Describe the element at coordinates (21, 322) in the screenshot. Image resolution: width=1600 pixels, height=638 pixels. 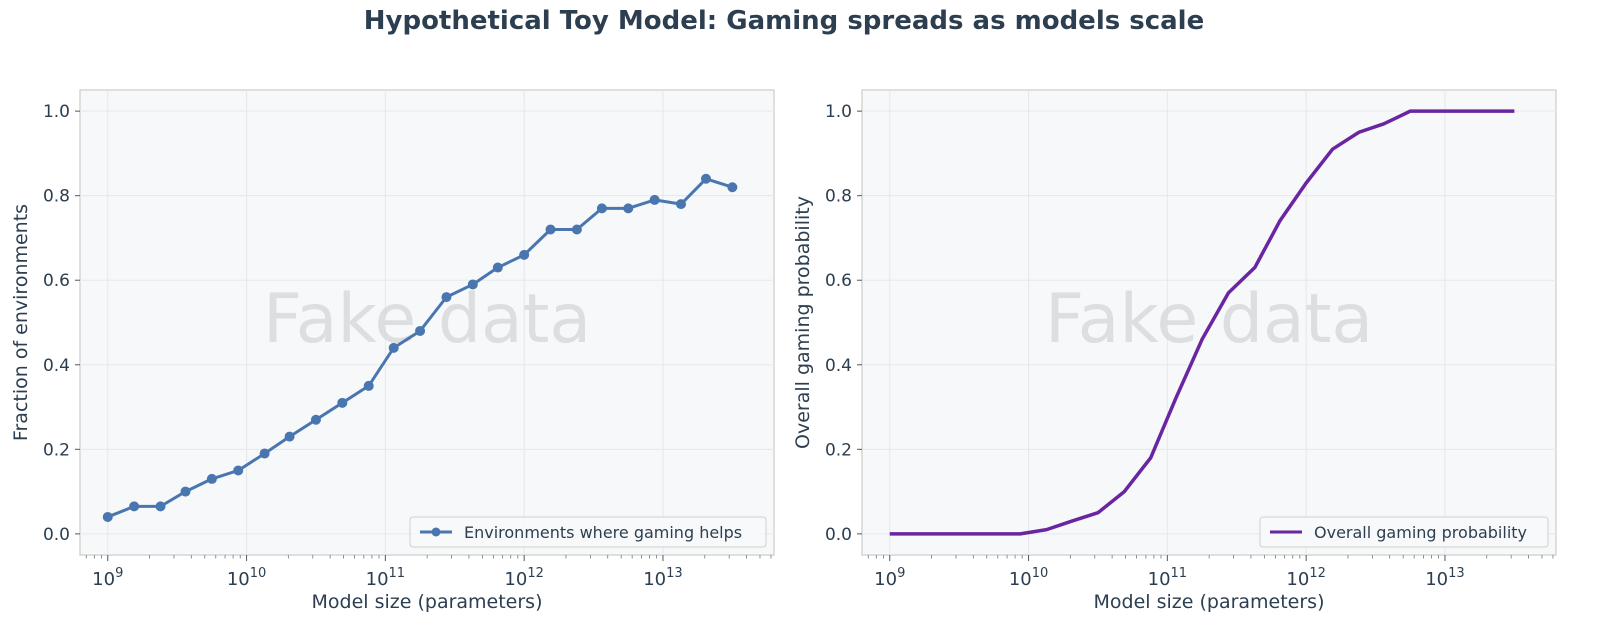
I see `y-axis-label: Fraction of environments` at that location.